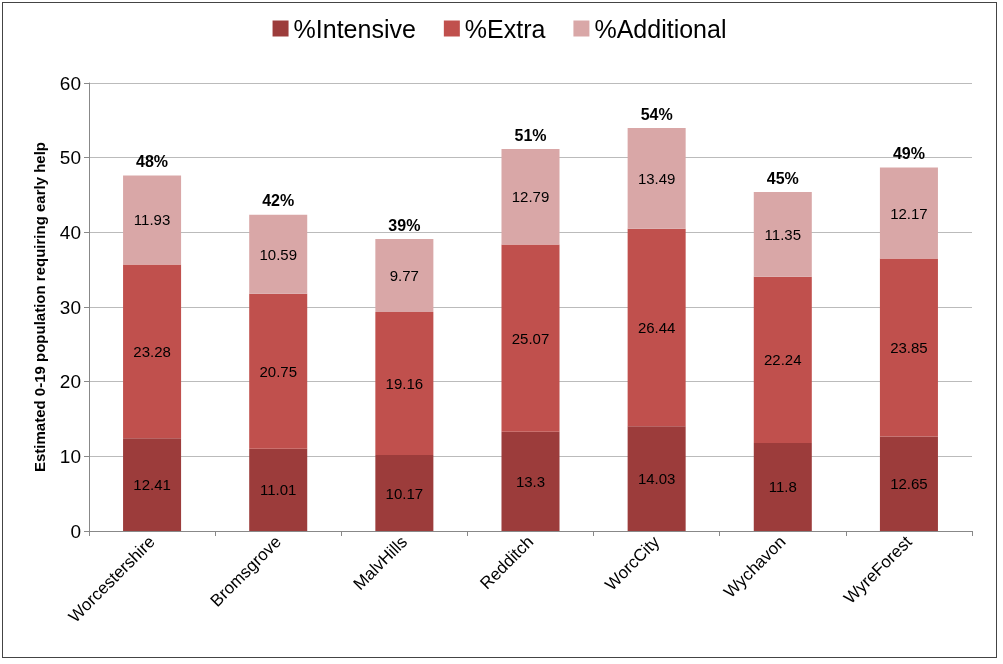  I want to click on total-label: 39%, so click(404, 225).